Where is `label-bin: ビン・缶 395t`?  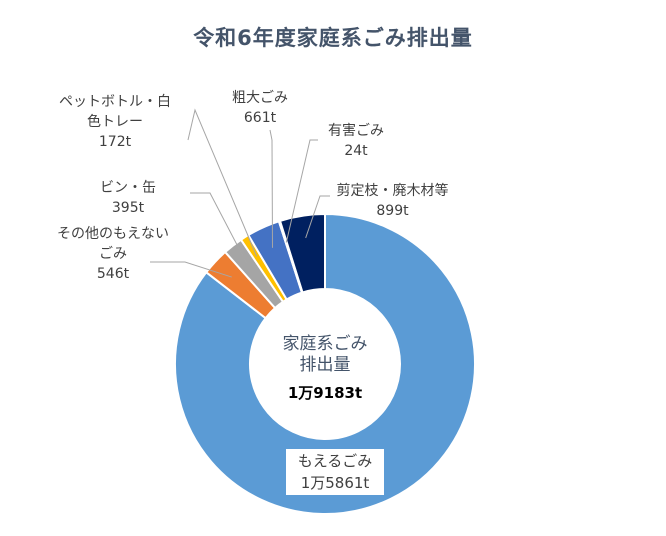
label-bin: ビン・缶 395t is located at coordinates (128, 198).